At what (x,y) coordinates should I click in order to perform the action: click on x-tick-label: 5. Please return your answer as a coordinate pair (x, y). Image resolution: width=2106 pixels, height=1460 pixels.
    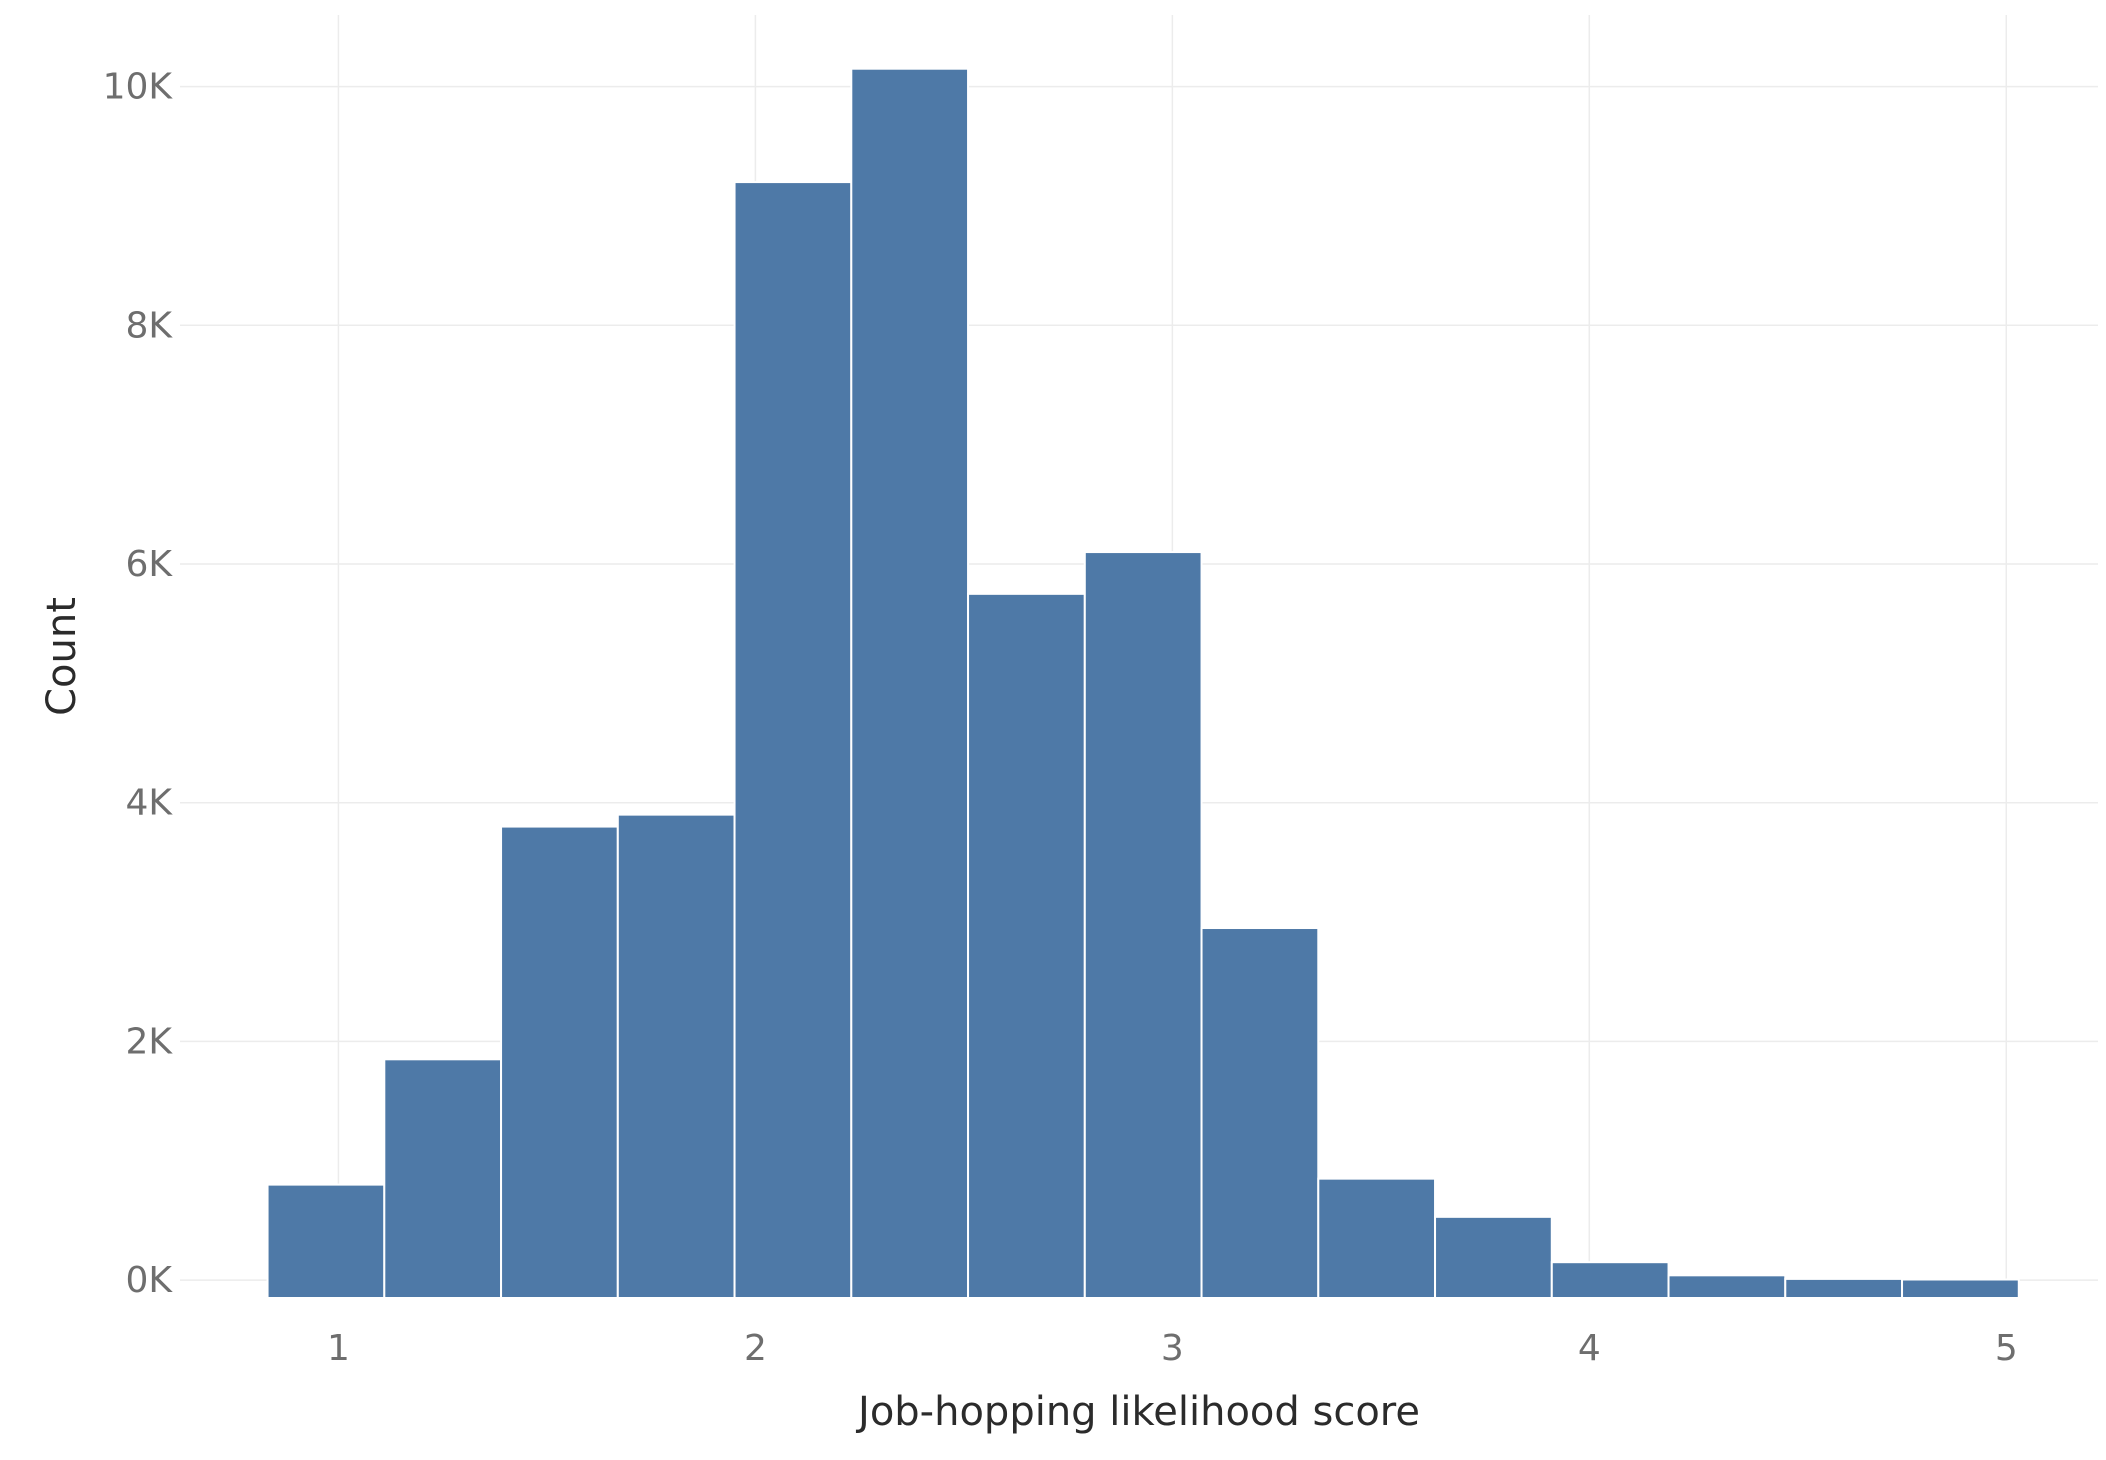
    Looking at the image, I should click on (2006, 1348).